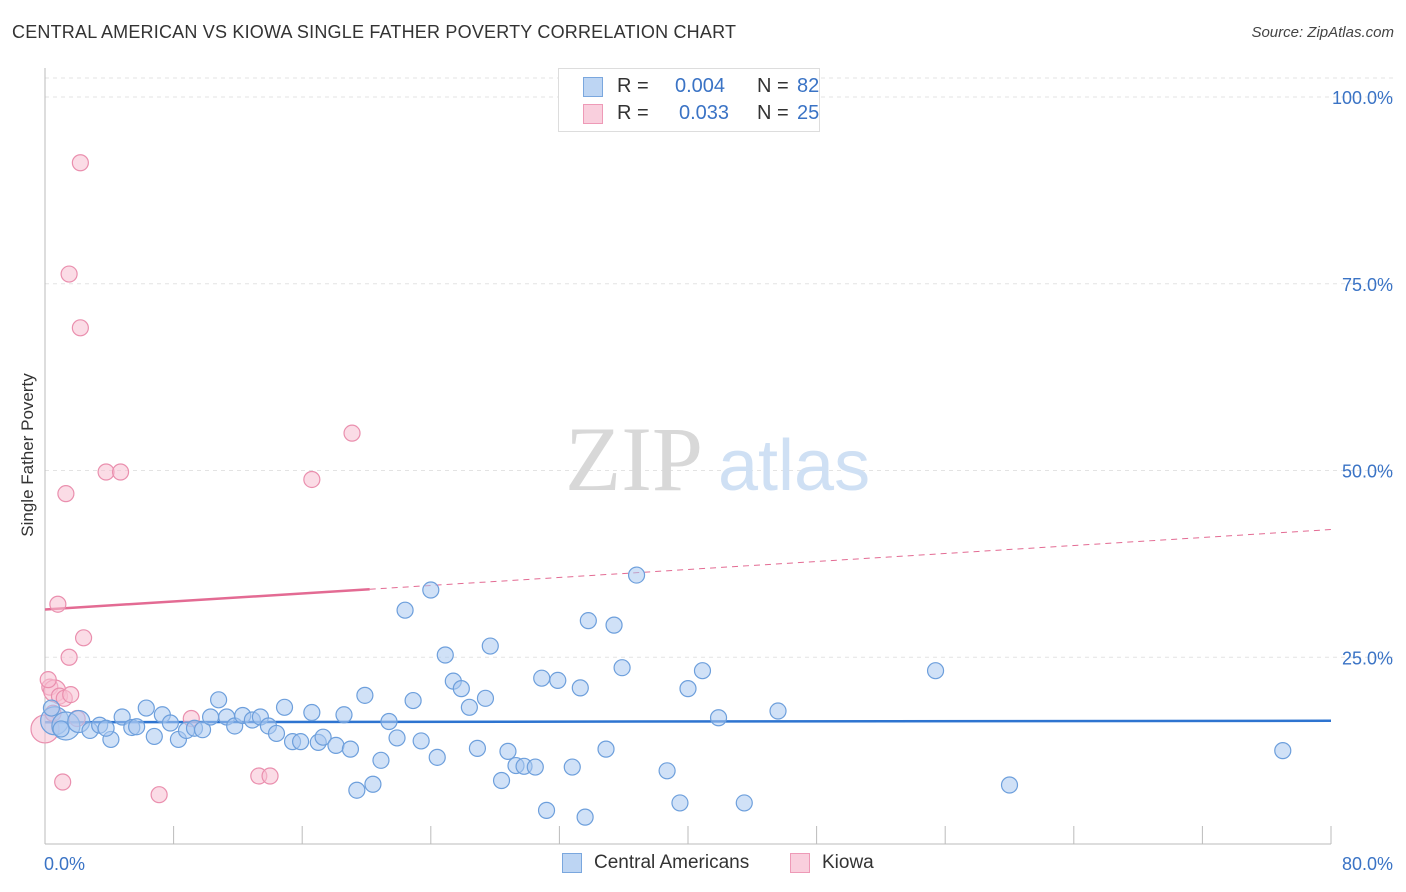  What do you see at coordinates (1322, 32) in the screenshot?
I see `source-credit: Source: ZipAtlas.com` at bounding box center [1322, 32].